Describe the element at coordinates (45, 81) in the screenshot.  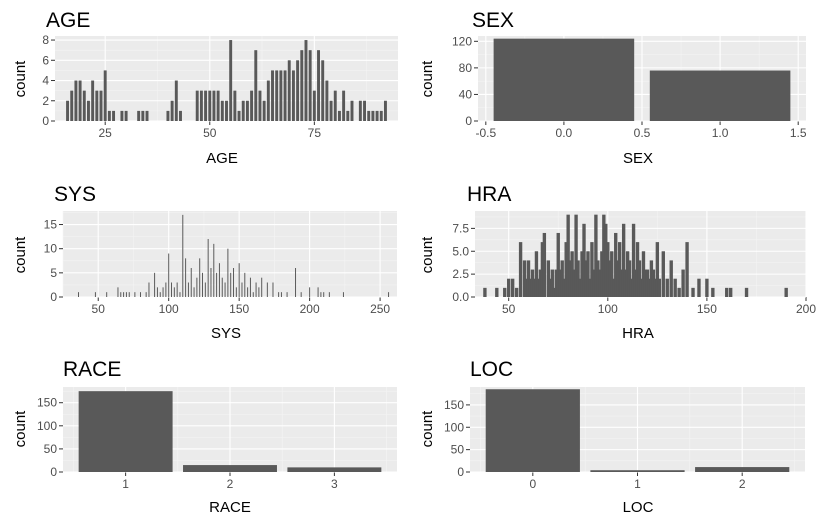
I see `age-y-tick-label: 4` at that location.